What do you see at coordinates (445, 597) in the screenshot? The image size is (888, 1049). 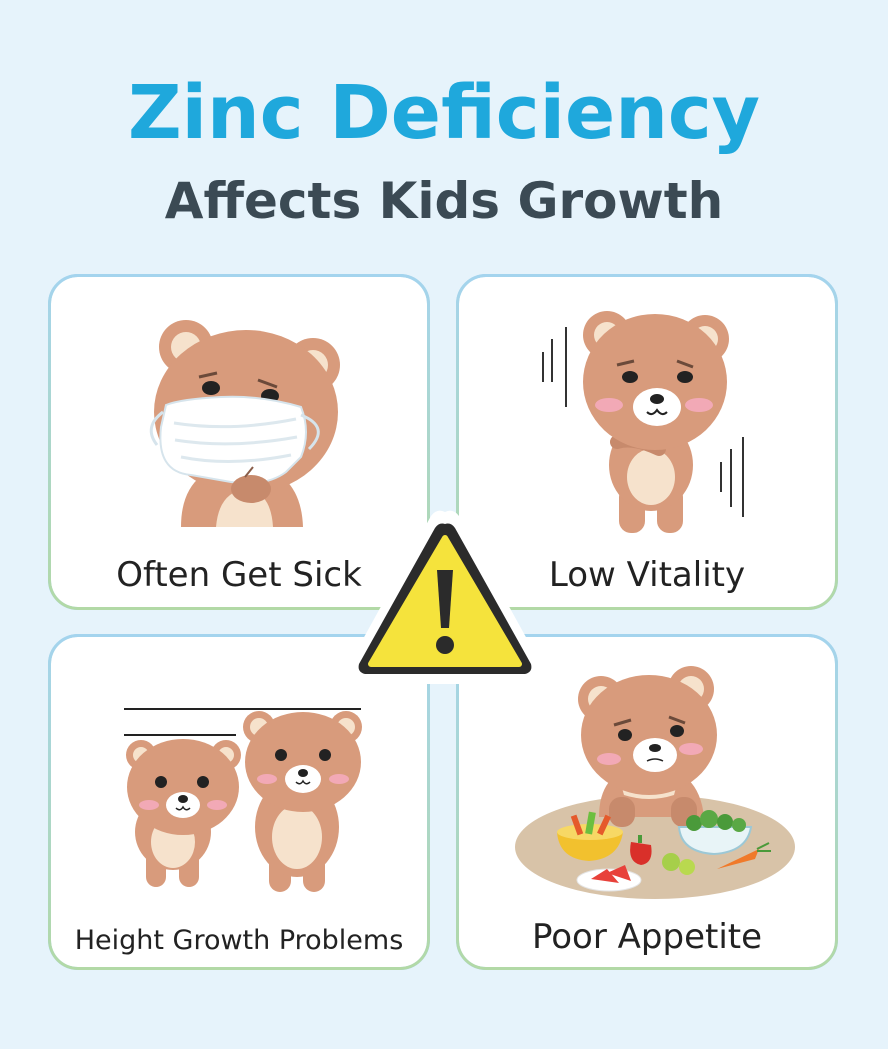 I see `warning-triangle-icon` at bounding box center [445, 597].